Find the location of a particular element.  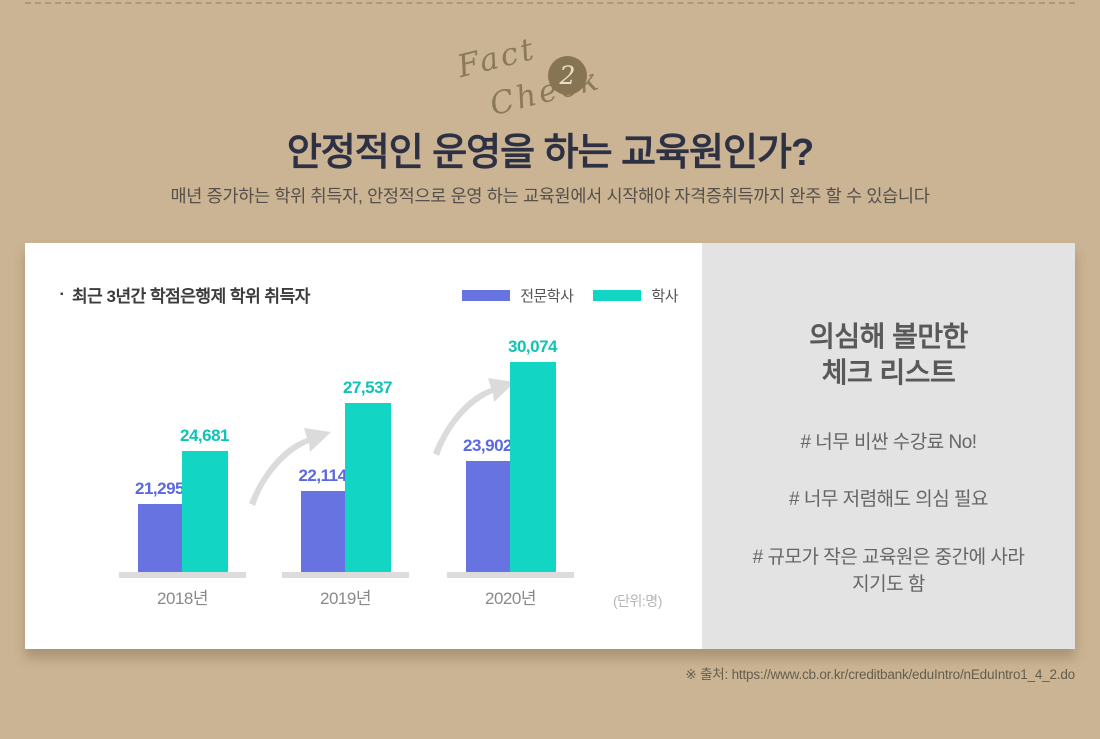

category-label: 2020년 is located at coordinates (510, 598).